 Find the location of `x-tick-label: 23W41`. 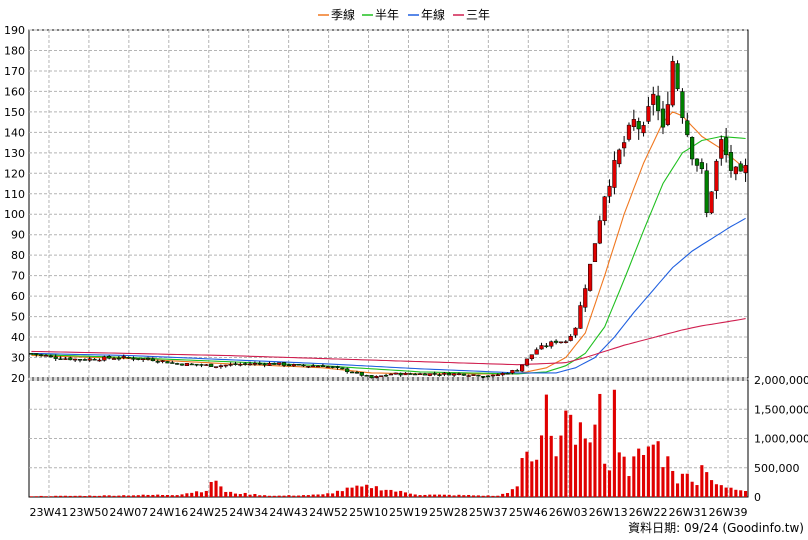

x-tick-label: 23W41 is located at coordinates (49, 512).